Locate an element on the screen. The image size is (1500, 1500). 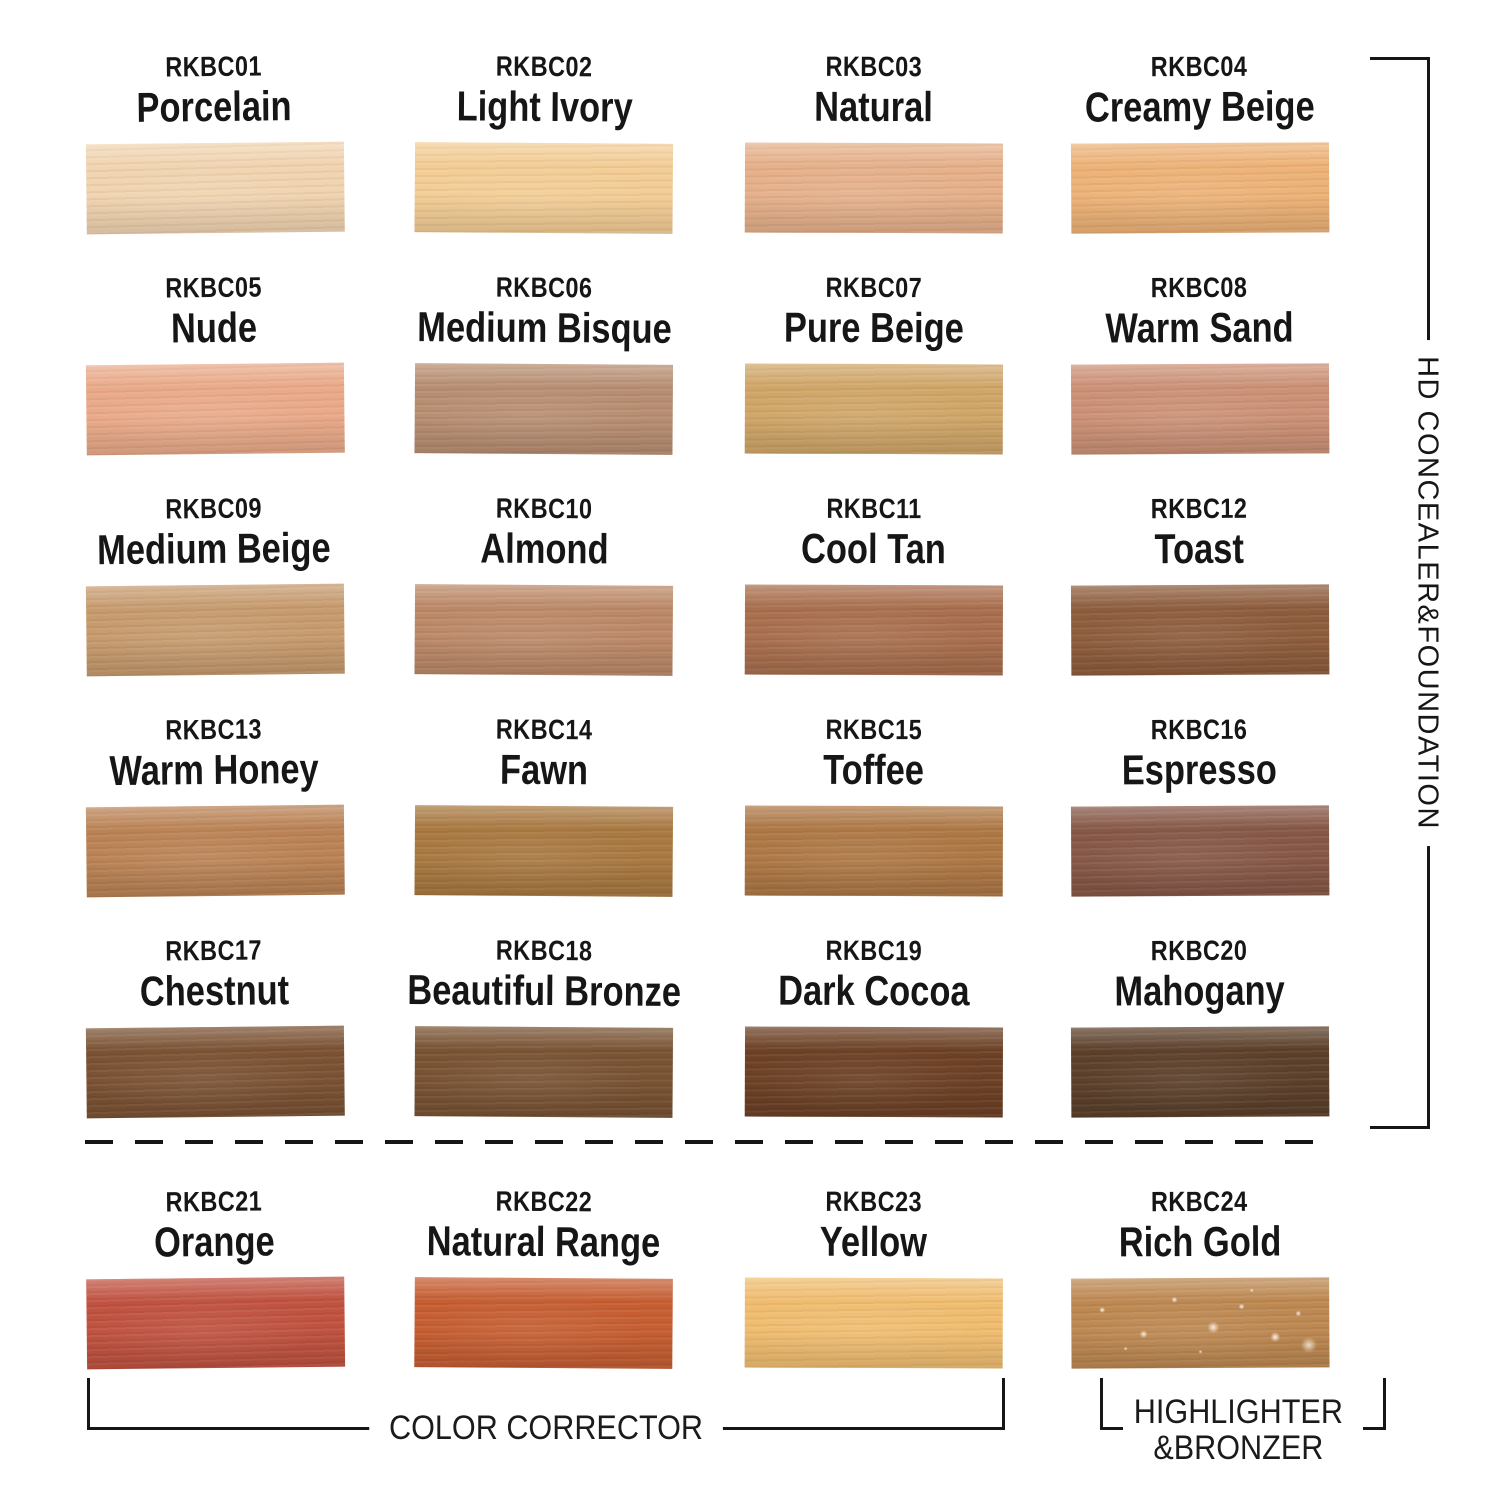
highlighter-bronzer-bracket: HIGHLIGHTER &BRONZER is located at coordinates (1243, 1421).